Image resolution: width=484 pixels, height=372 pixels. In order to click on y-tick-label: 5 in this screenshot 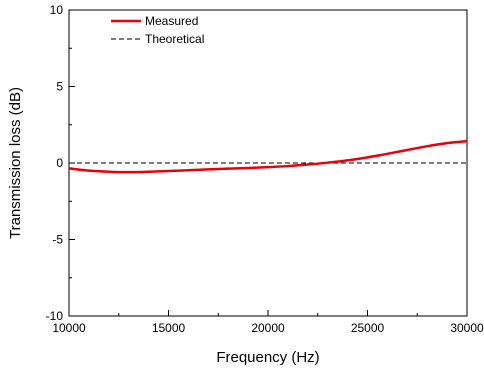, I will do `click(59, 87)`.